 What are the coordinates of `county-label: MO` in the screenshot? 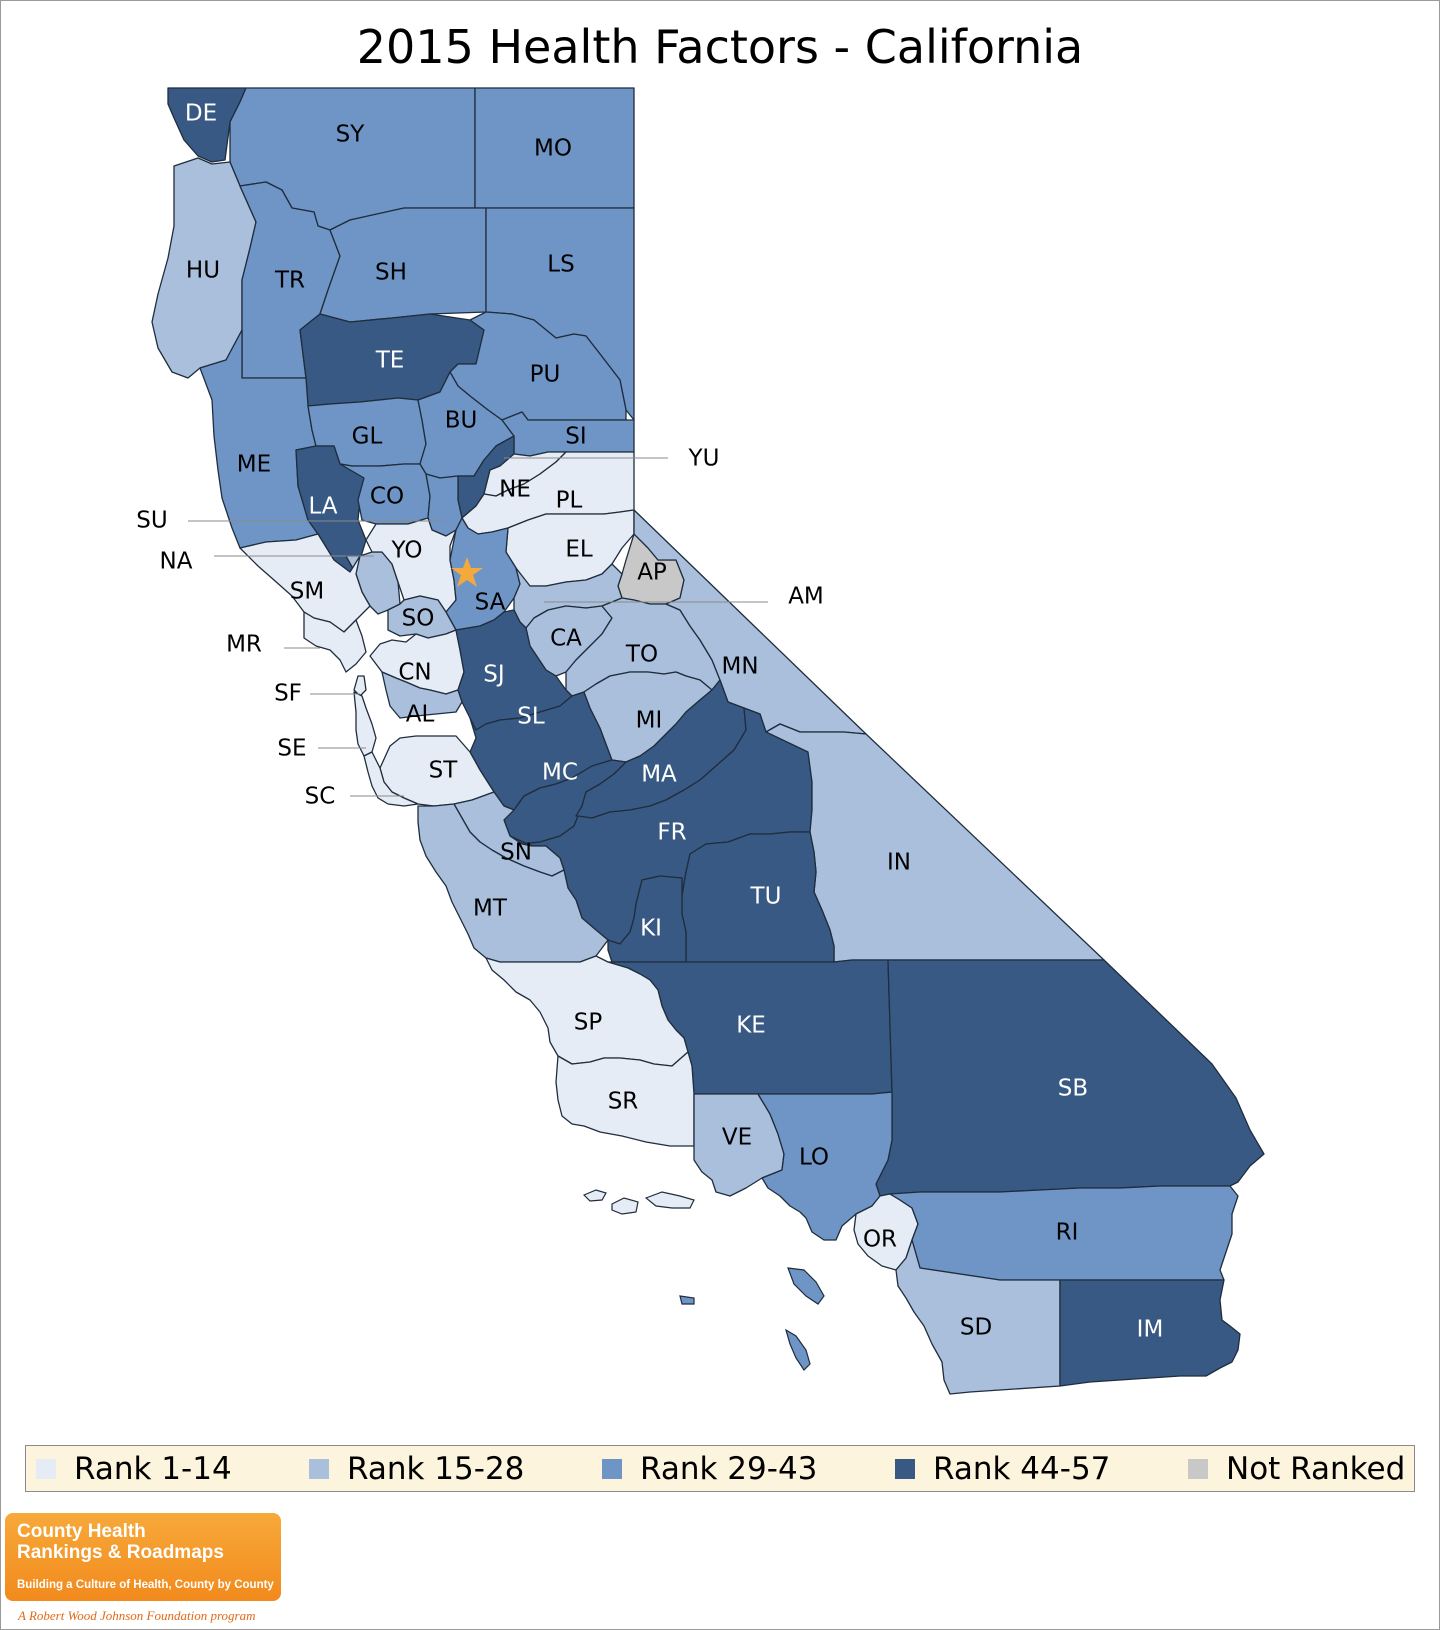 It's located at (553, 149).